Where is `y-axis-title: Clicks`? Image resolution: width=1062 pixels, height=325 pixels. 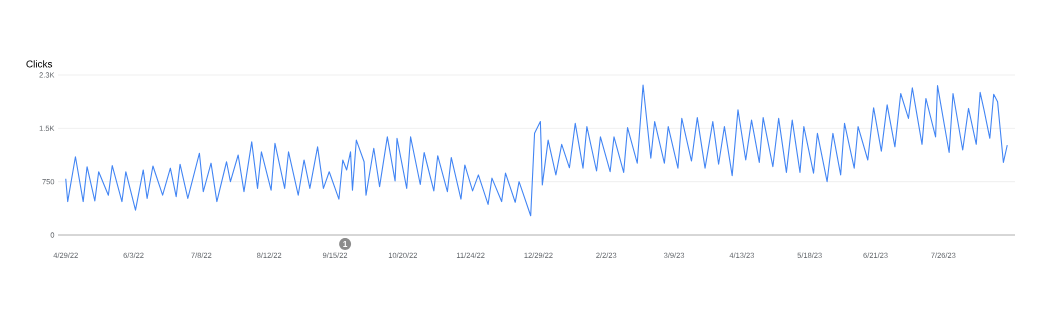 y-axis-title: Clicks is located at coordinates (39, 64).